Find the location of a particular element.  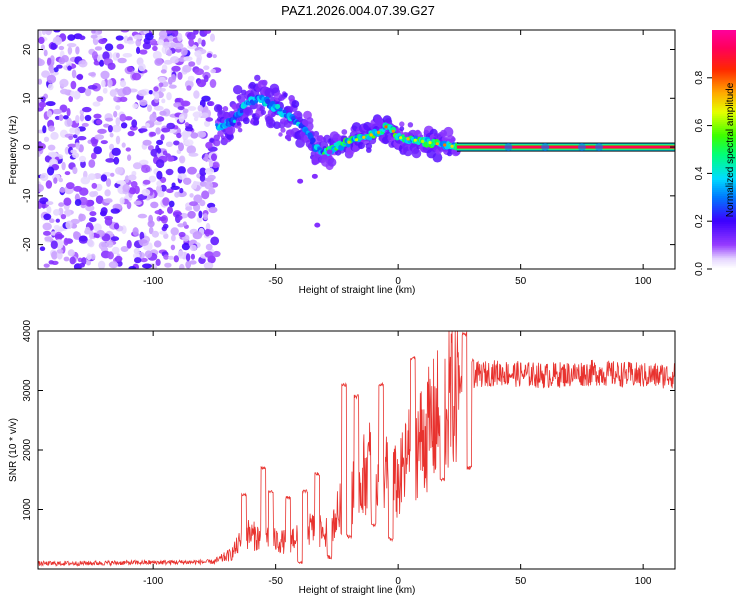

snr-x-tick-label: 100 is located at coordinates (643, 581).